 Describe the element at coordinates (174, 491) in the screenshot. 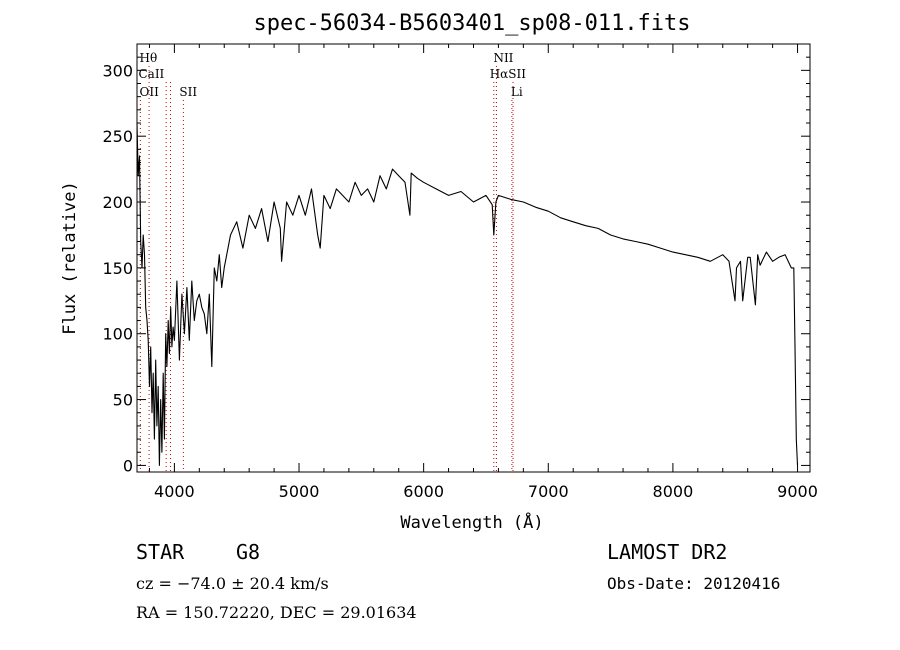

I see `x-tick-label: 4000` at that location.